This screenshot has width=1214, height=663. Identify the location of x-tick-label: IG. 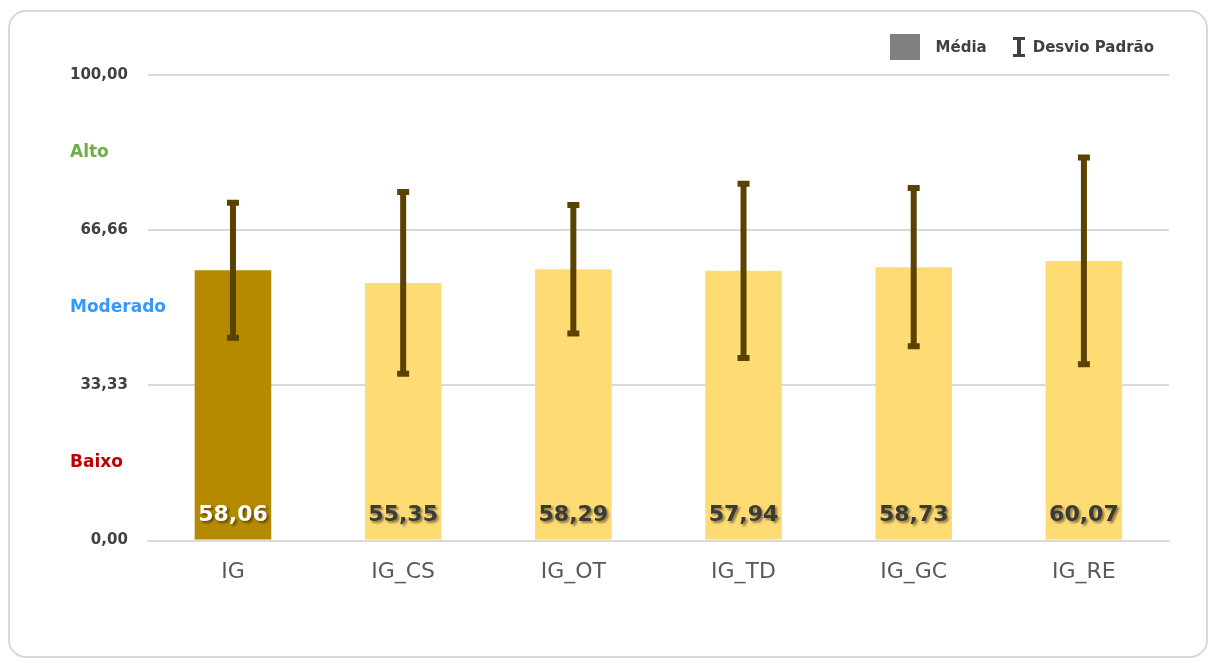
(233, 570).